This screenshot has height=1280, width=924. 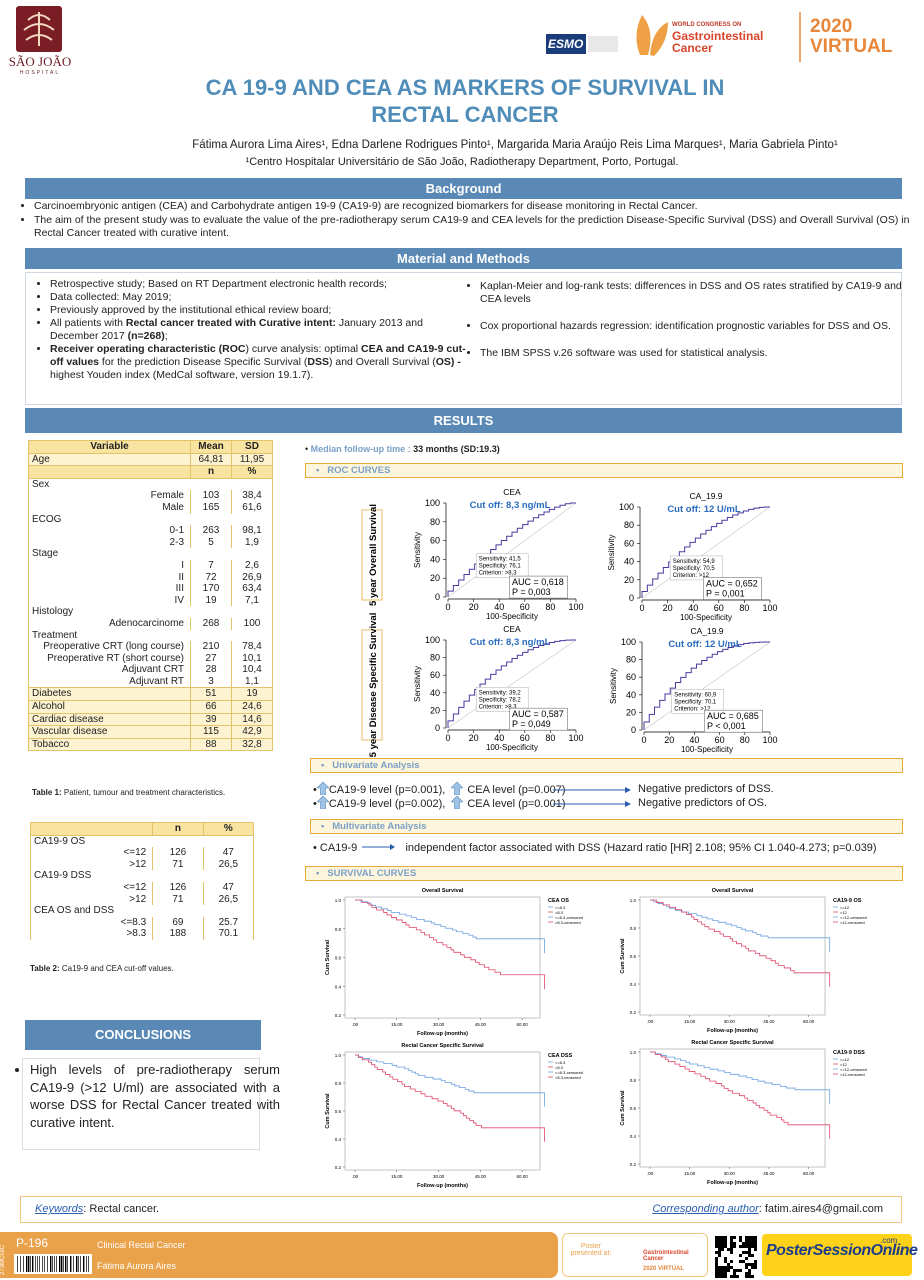 I want to click on row-label: Treatment, so click(x=150, y=635).